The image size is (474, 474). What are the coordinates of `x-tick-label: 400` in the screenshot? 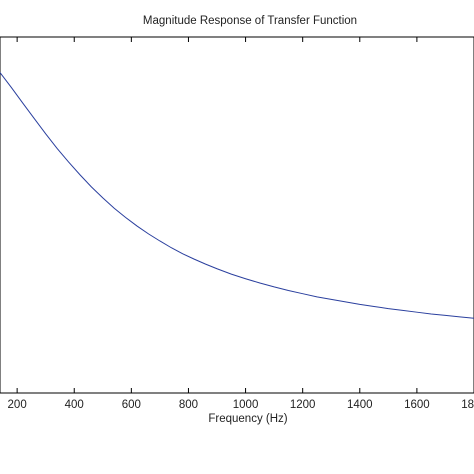 It's located at (74, 405).